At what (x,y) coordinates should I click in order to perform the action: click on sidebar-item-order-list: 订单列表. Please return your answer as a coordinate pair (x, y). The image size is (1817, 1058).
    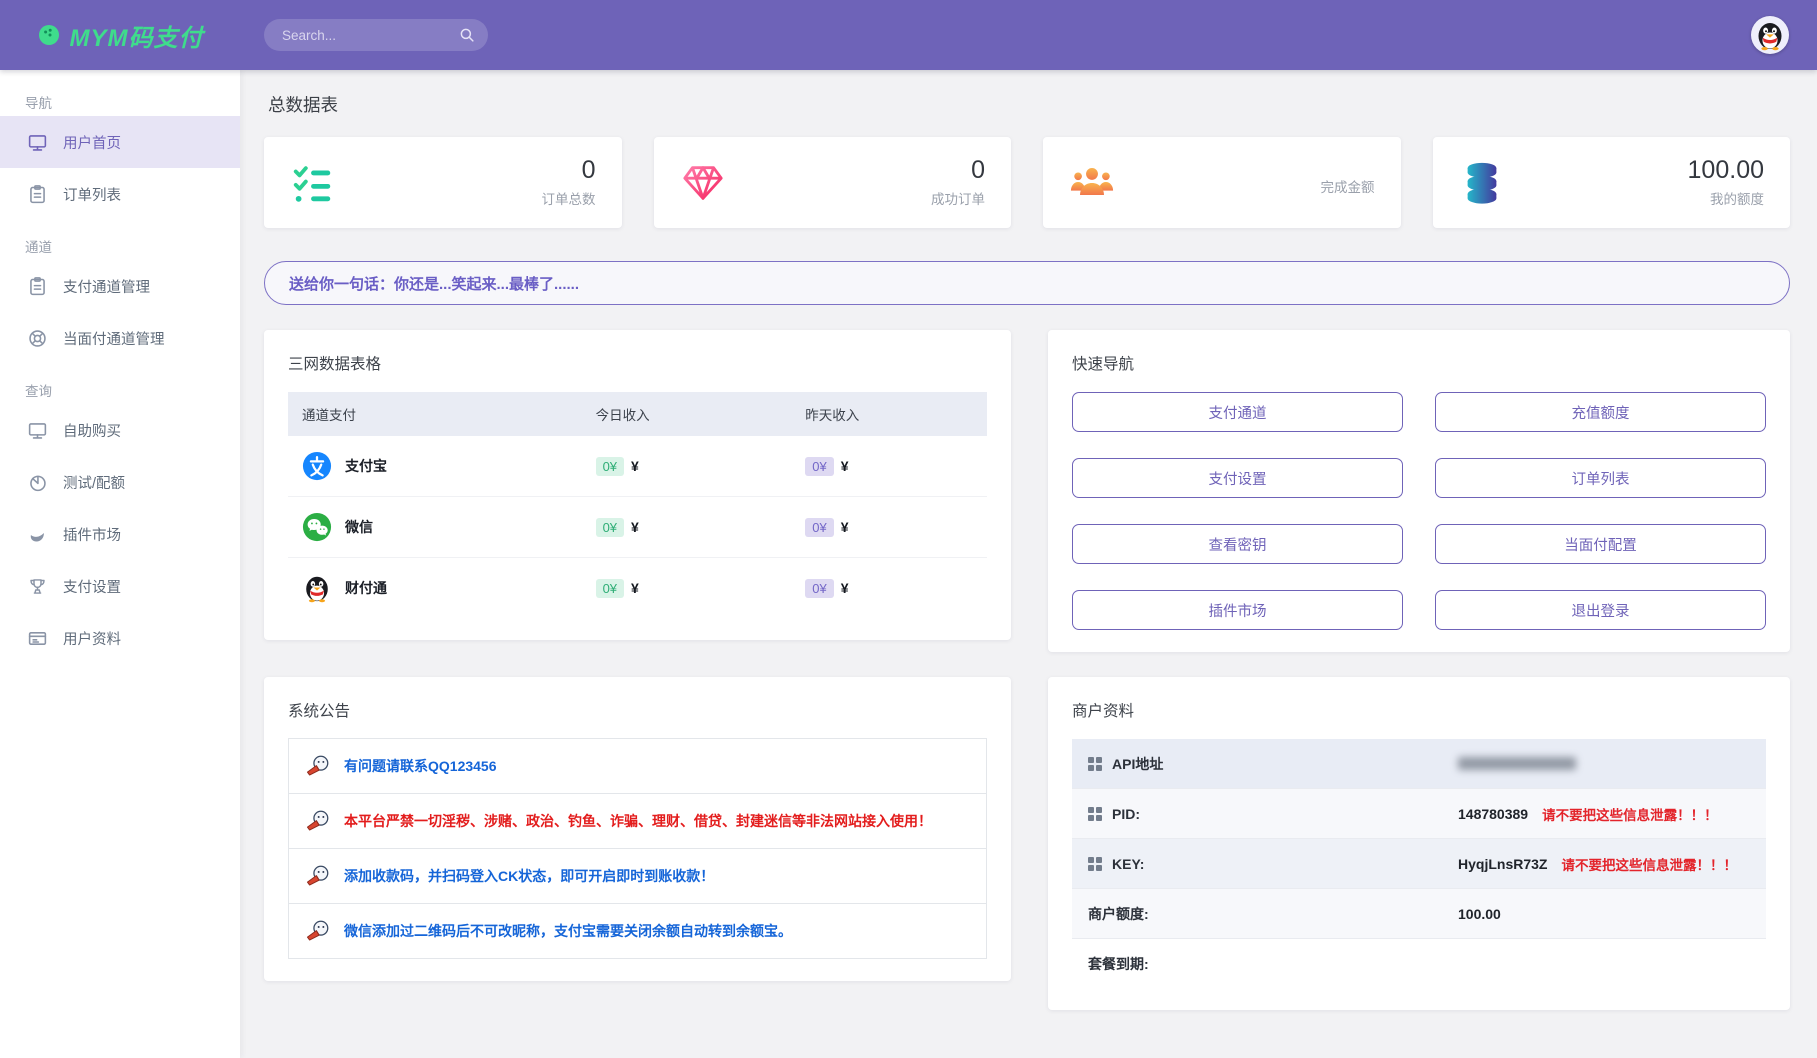
    Looking at the image, I should click on (120, 194).